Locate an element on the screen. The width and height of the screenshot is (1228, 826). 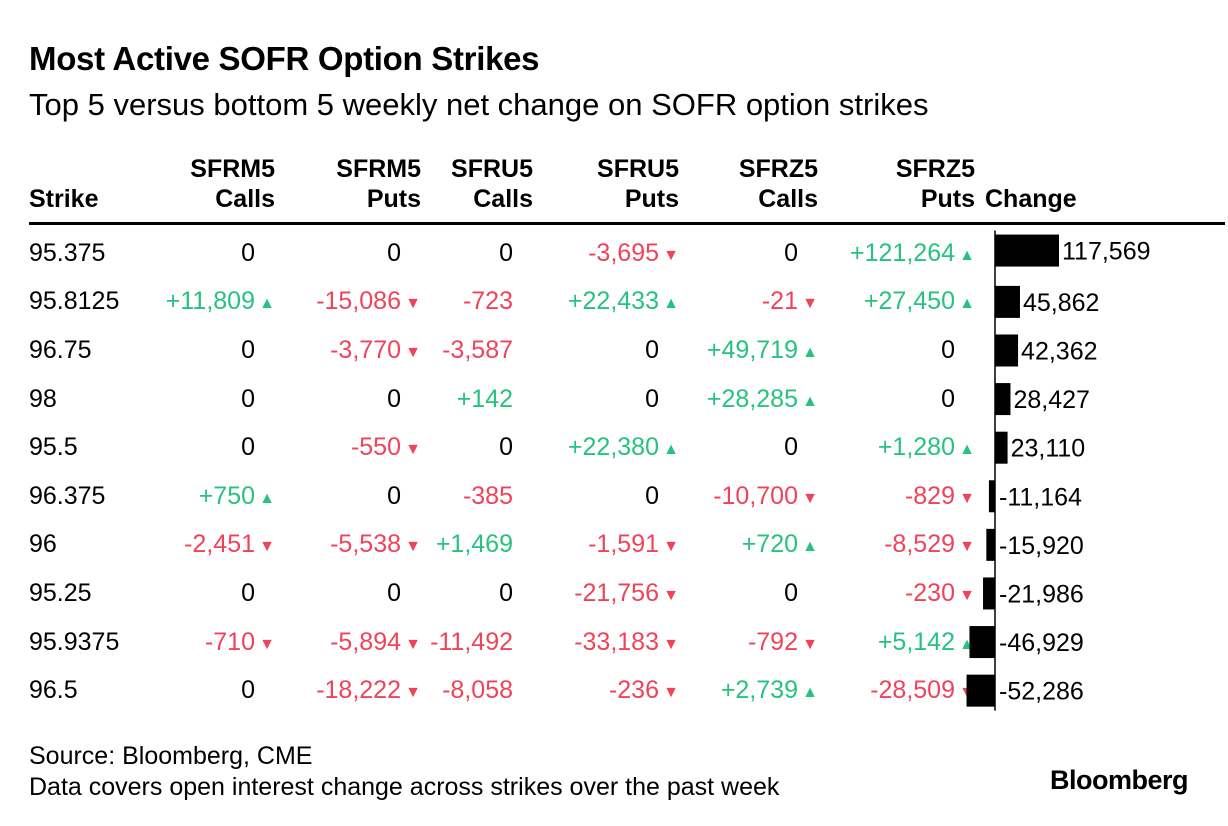
cell-value: -11,492 is located at coordinates (471, 641).